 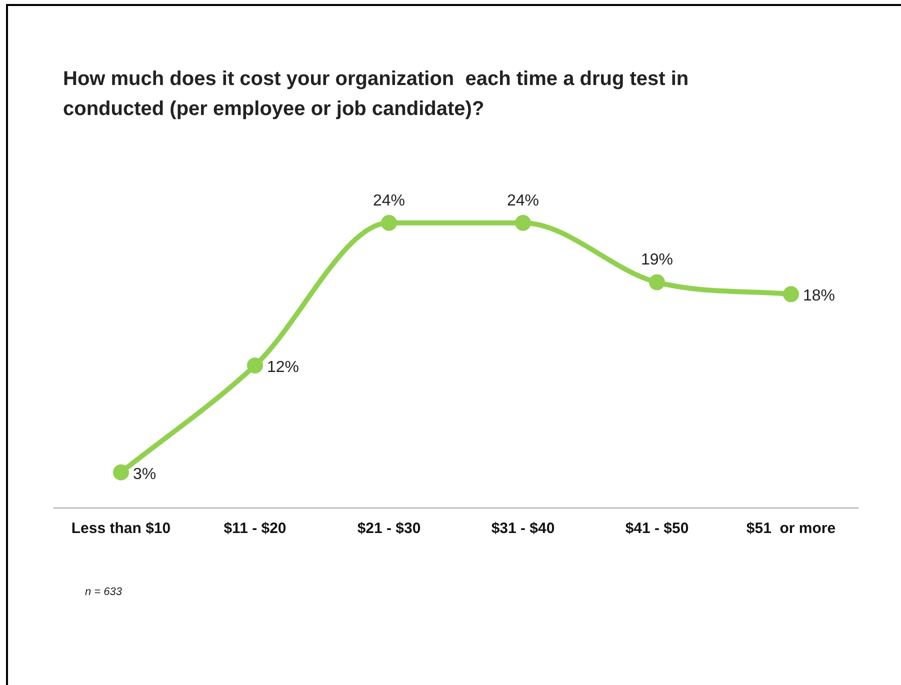 I want to click on text: n = 633, so click(x=103, y=592).